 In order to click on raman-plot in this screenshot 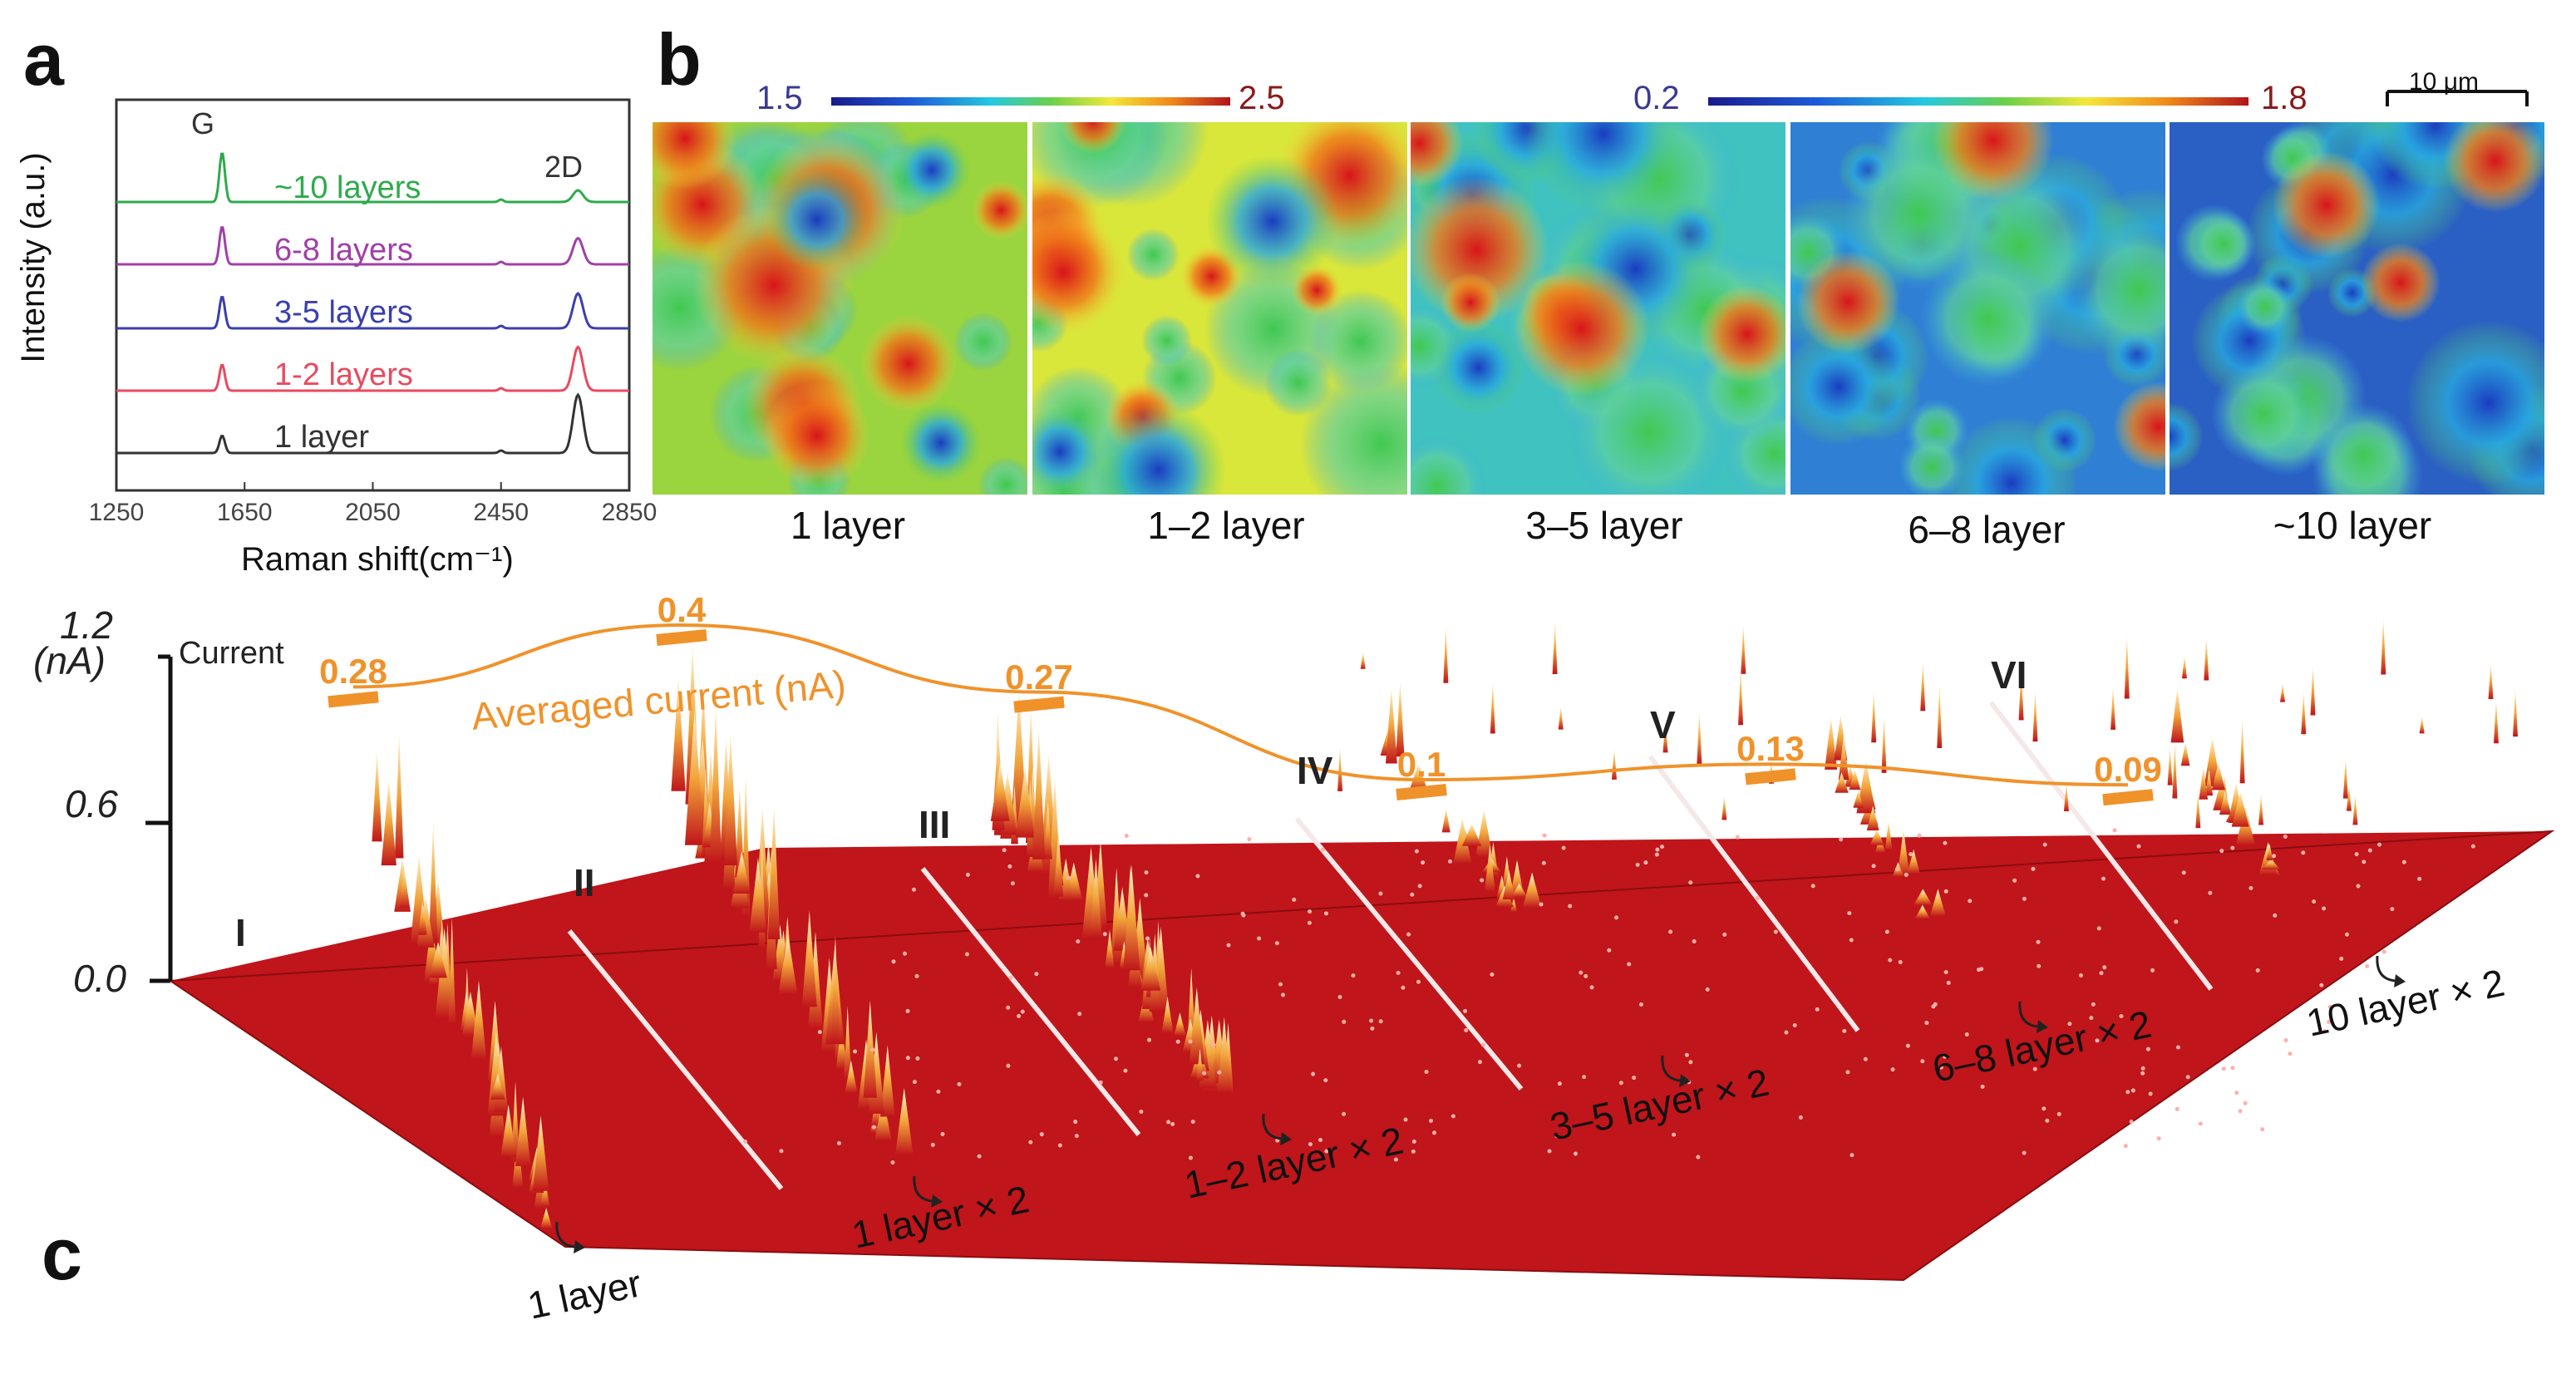, I will do `click(373, 295)`.